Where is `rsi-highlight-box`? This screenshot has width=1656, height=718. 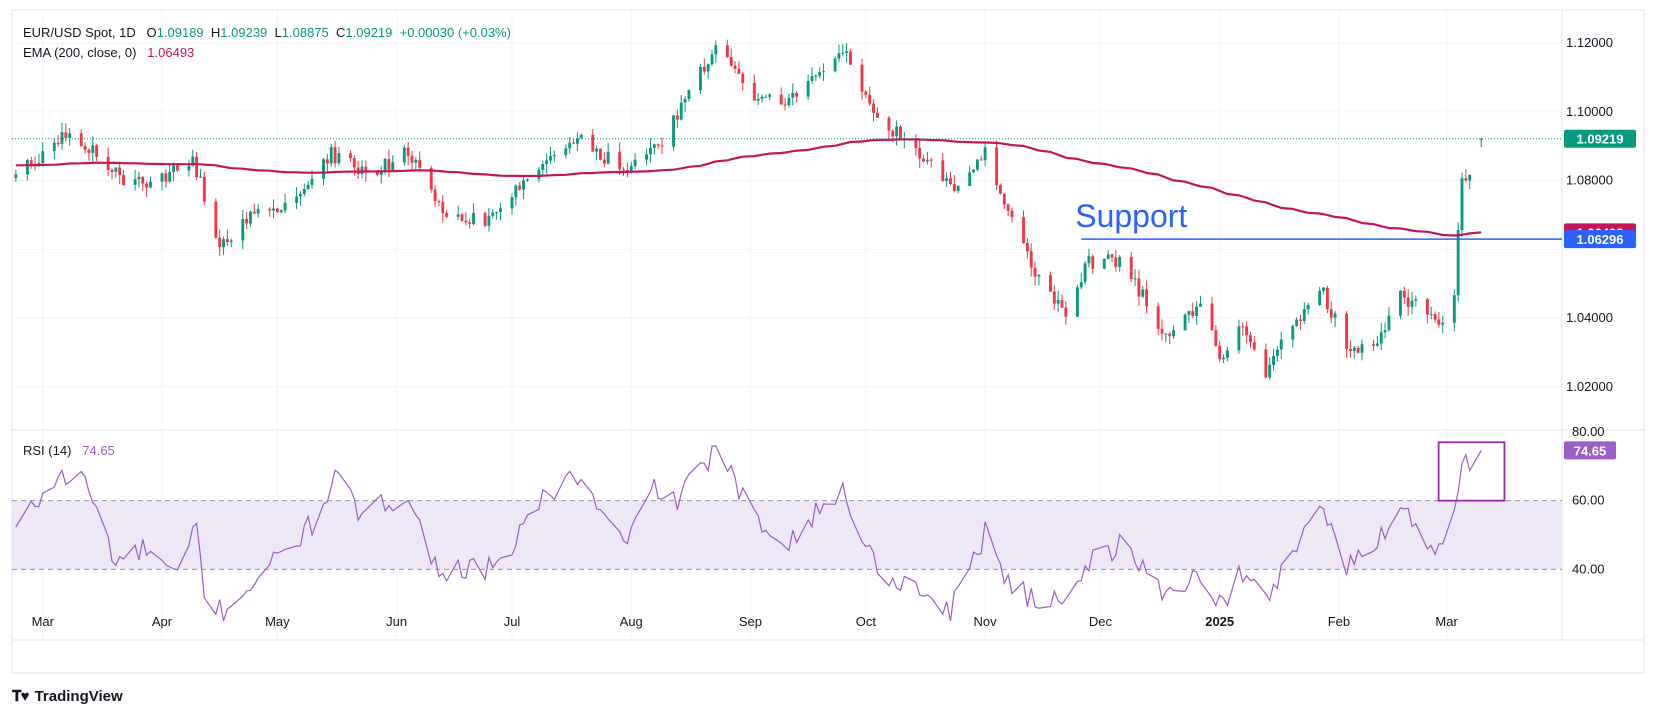 rsi-highlight-box is located at coordinates (1471, 471).